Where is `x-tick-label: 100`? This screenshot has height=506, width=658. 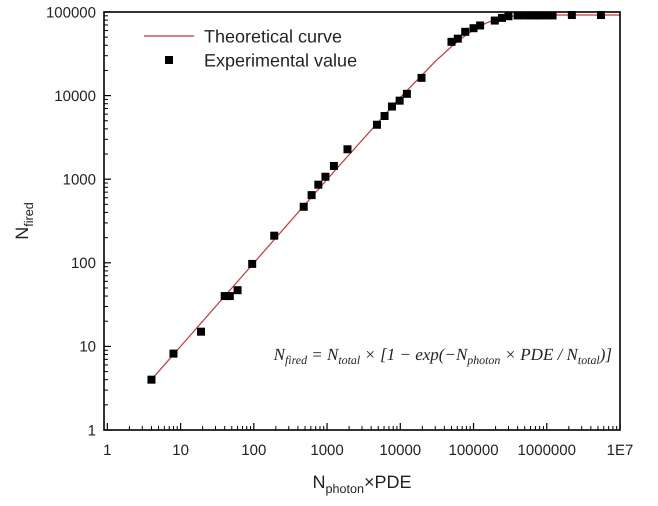 x-tick-label: 100 is located at coordinates (253, 450).